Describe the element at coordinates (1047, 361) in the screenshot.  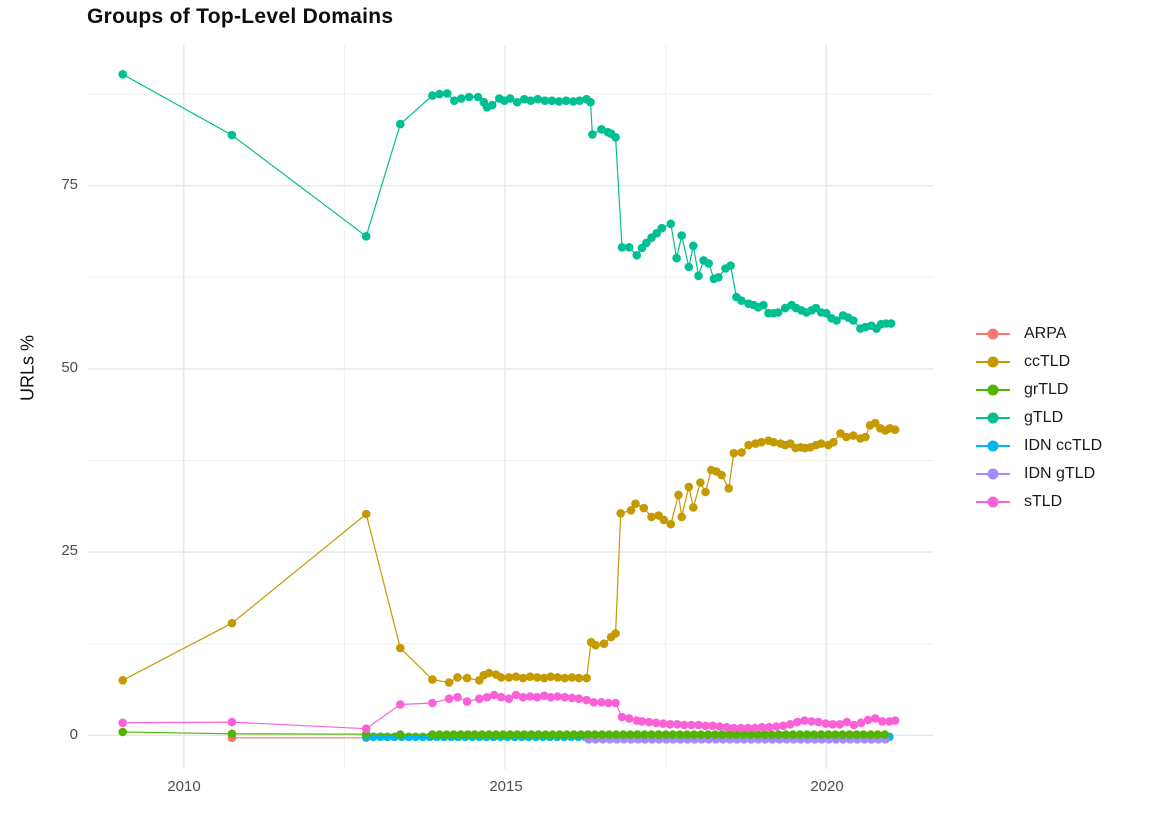
I see `legend-label: ccTLD` at that location.